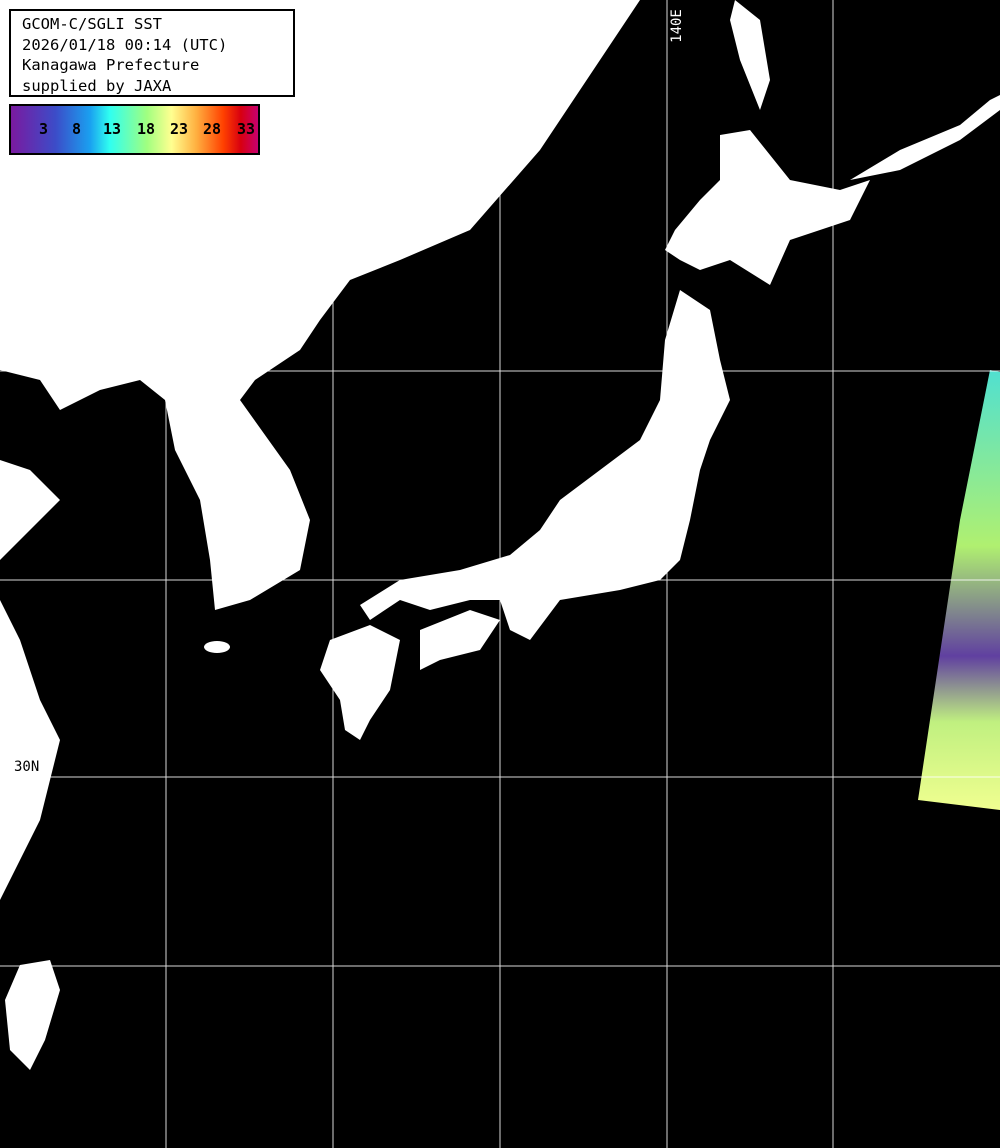 Image resolution: width=1000 pixels, height=1148 pixels. I want to click on shikoku, so click(460, 640).